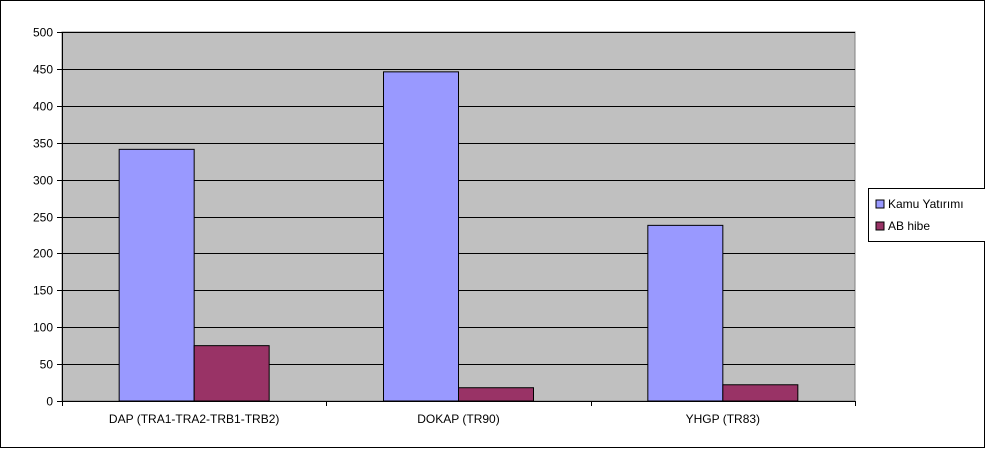  Describe the element at coordinates (43, 291) in the screenshot. I see `y-tick-label: 150` at that location.